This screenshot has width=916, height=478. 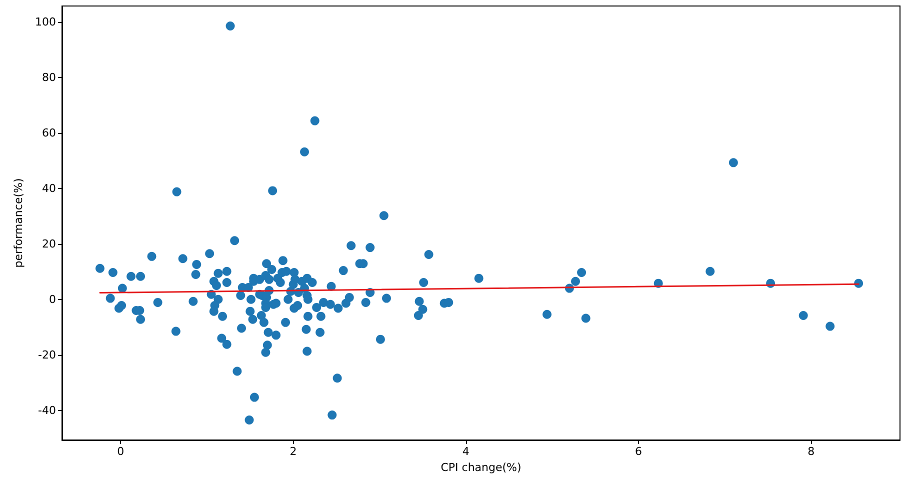 What do you see at coordinates (47, 355) in the screenshot?
I see `y-tick-label: -20` at bounding box center [47, 355].